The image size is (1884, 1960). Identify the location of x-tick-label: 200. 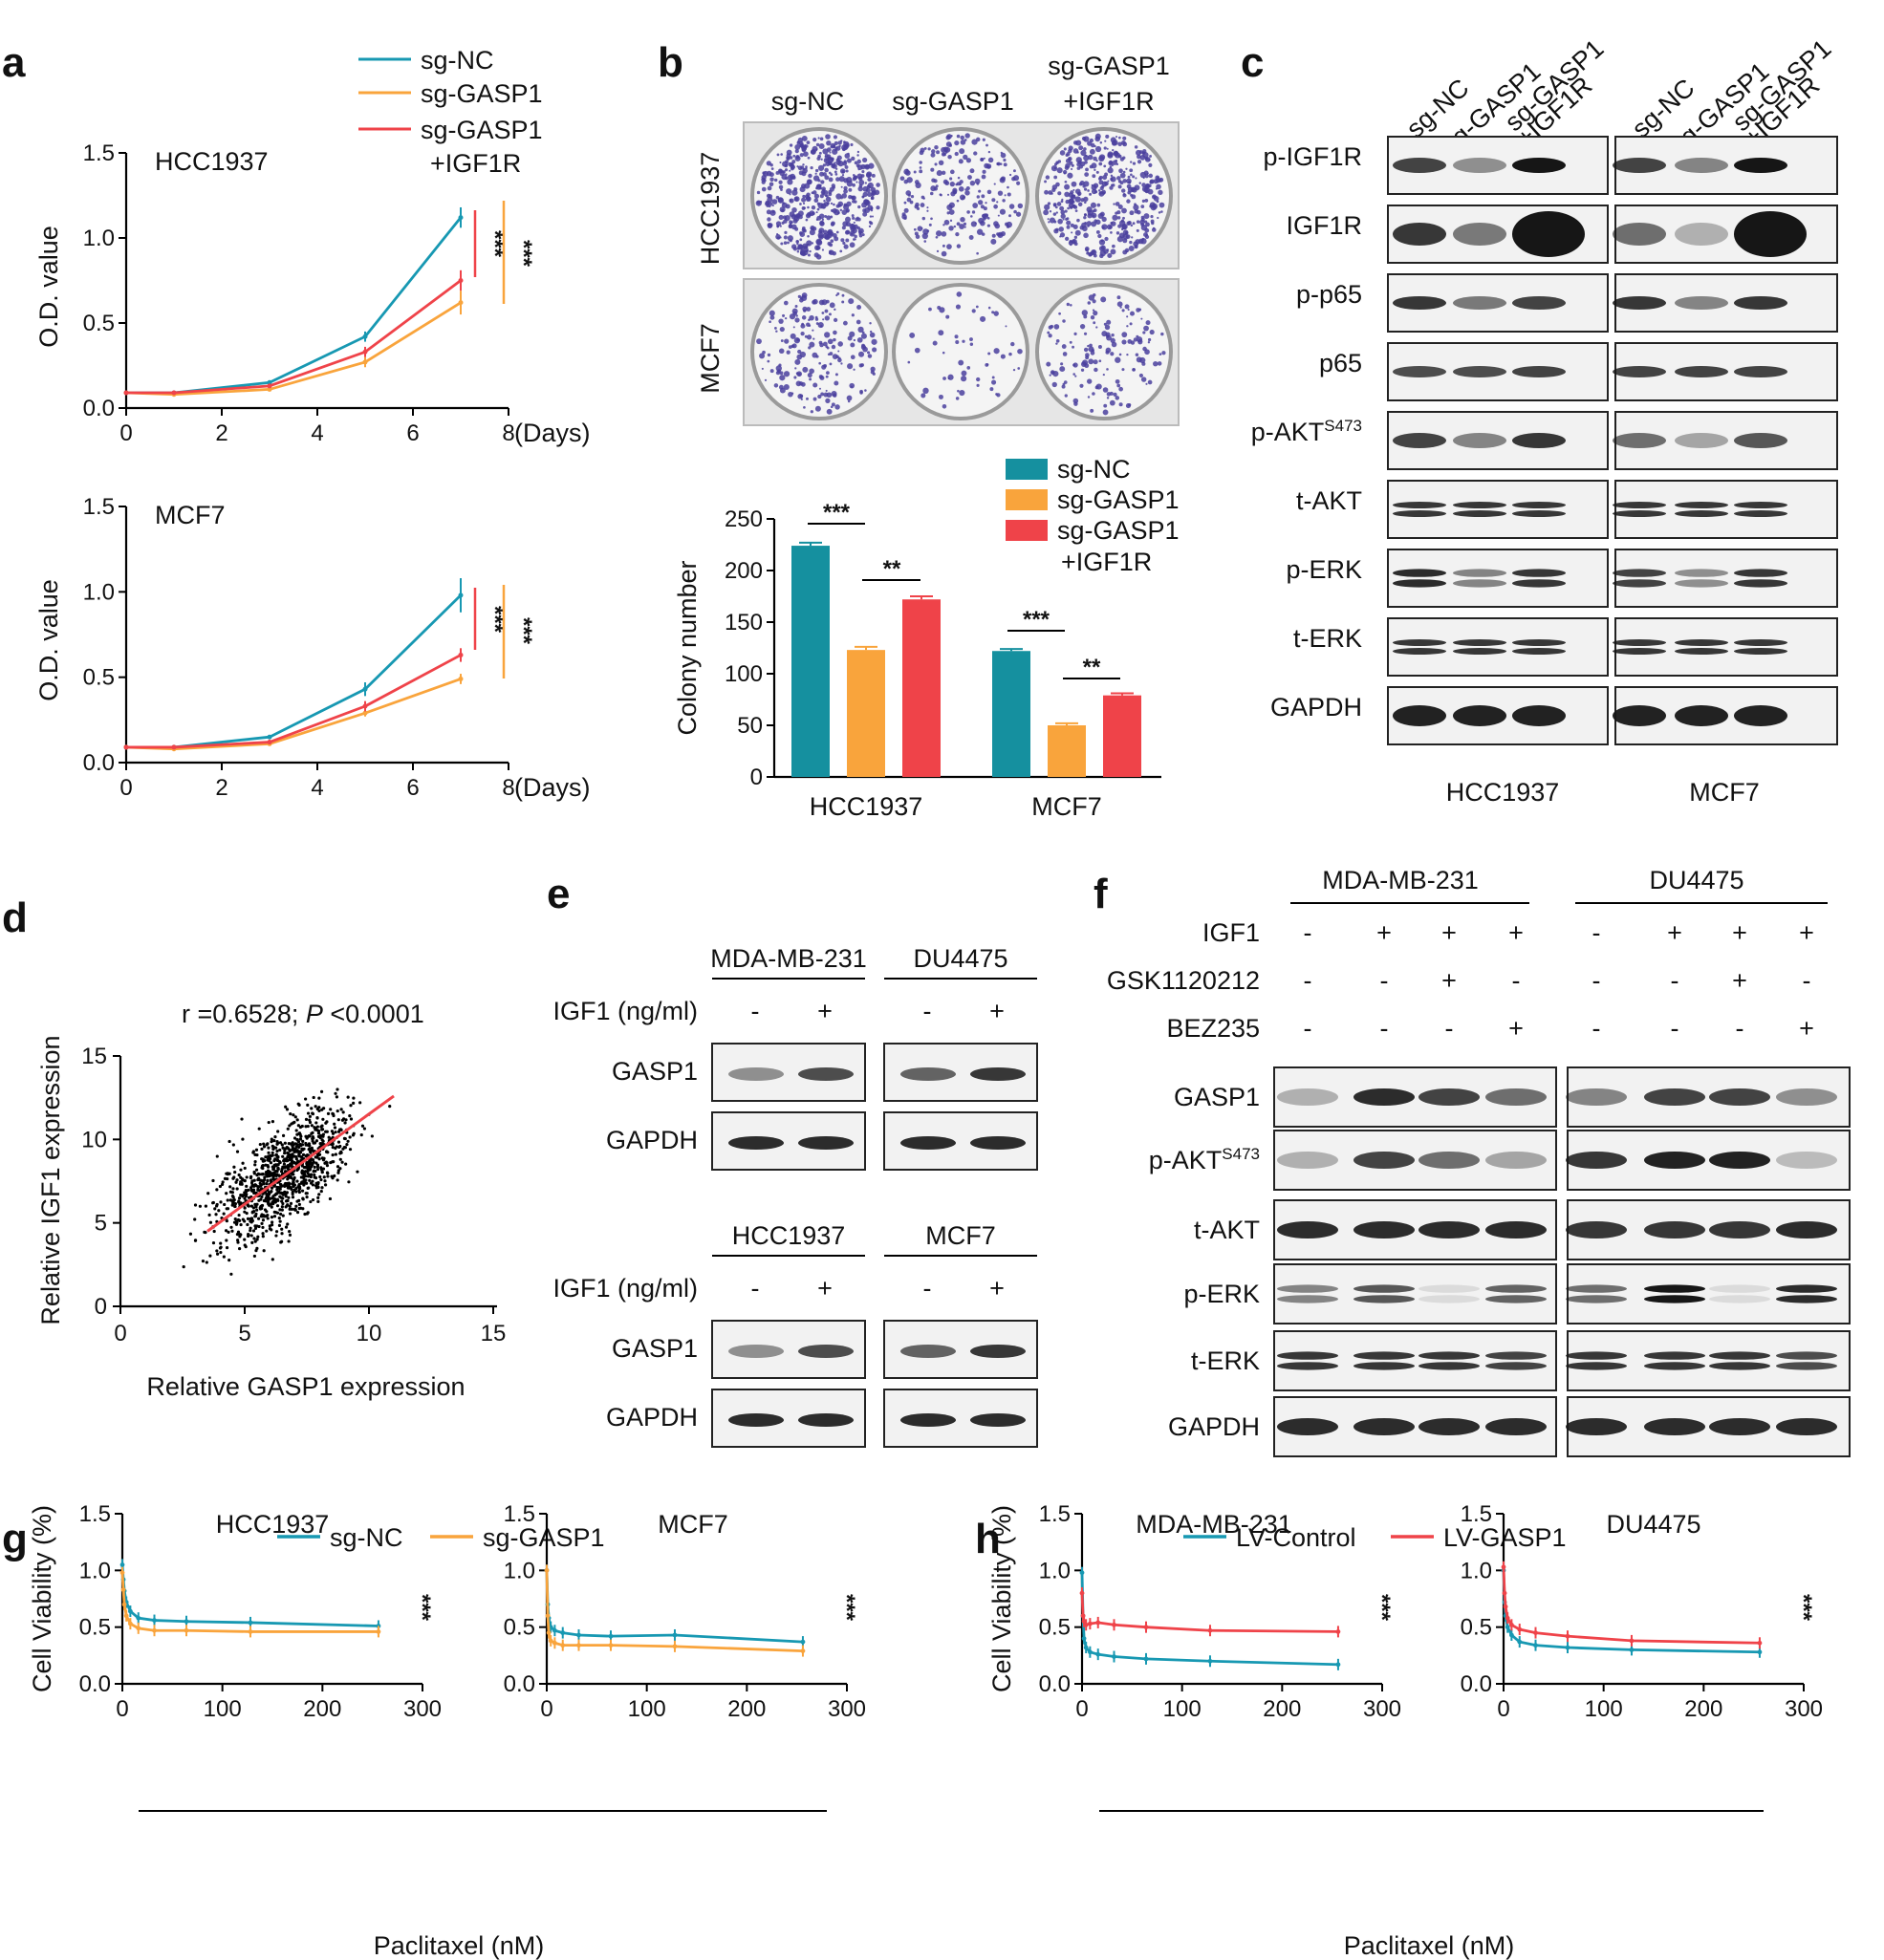
(1282, 1709).